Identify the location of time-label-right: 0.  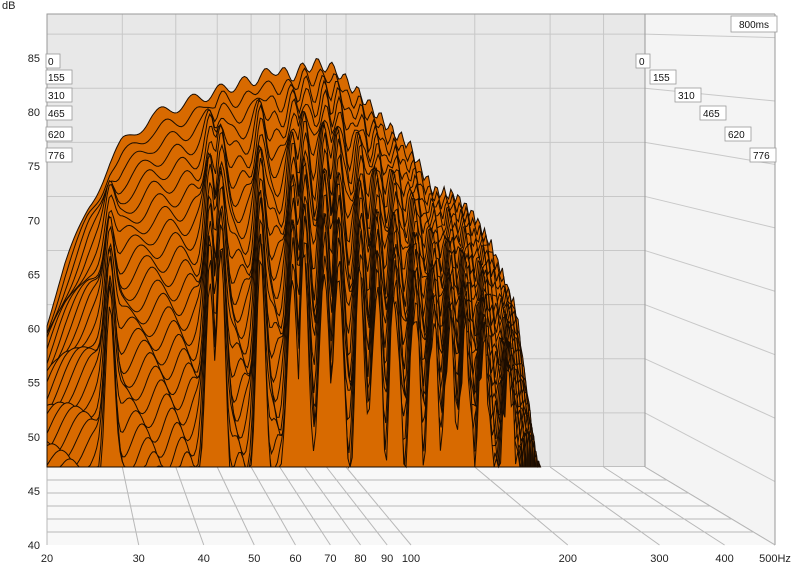
(643, 61).